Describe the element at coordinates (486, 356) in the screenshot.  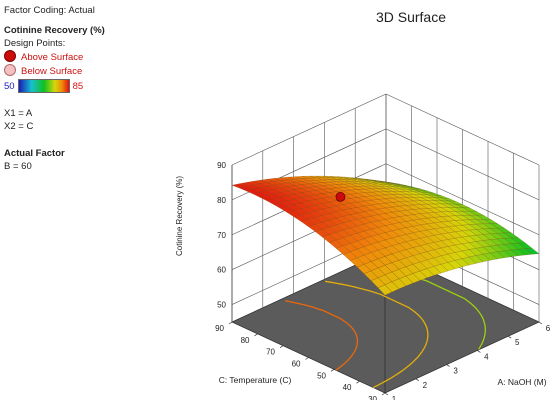
I see `x-tick-label: 4` at that location.